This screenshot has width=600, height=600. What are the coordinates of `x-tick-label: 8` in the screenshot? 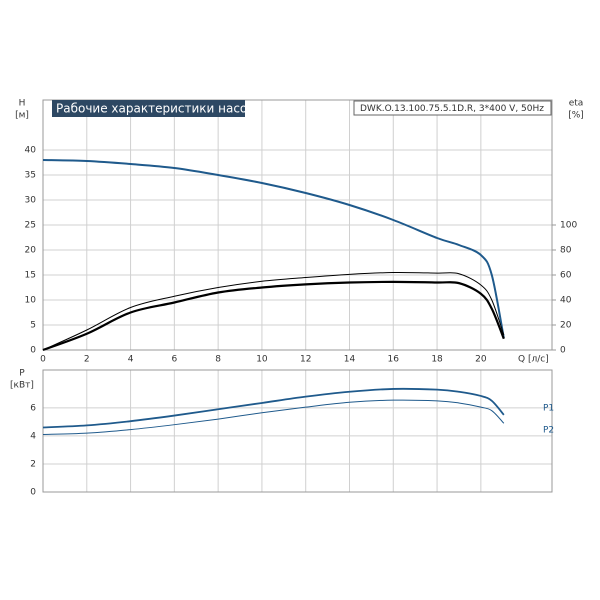 It's located at (218, 360).